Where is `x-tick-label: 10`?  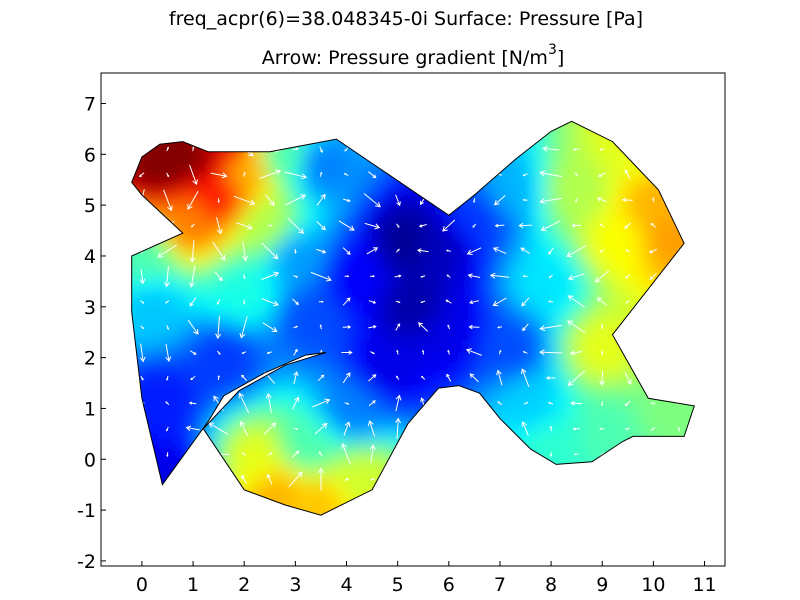
x-tick-label: 10 is located at coordinates (653, 585).